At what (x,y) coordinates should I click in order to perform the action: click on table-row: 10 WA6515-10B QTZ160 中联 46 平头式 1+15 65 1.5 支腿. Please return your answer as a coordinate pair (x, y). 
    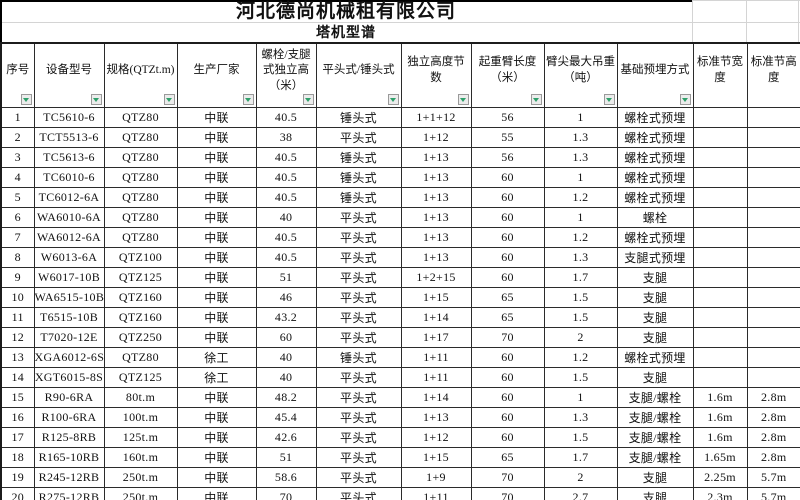
    Looking at the image, I should click on (400, 297).